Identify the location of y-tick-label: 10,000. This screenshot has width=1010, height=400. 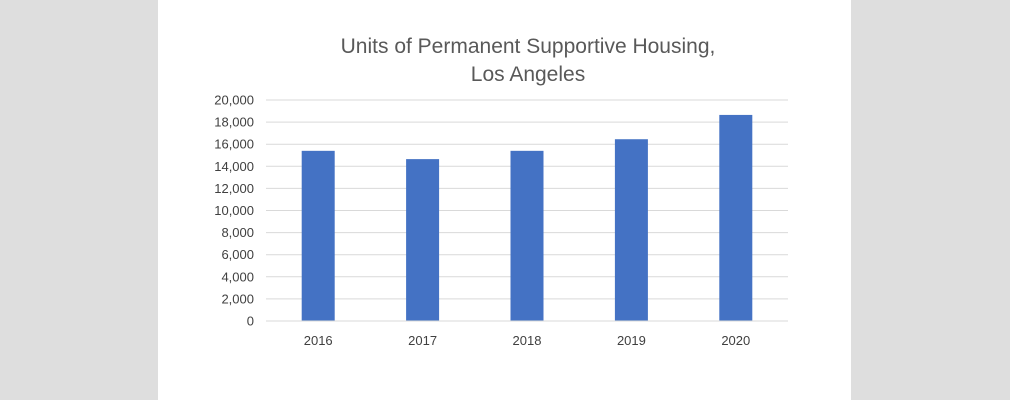
(234, 210).